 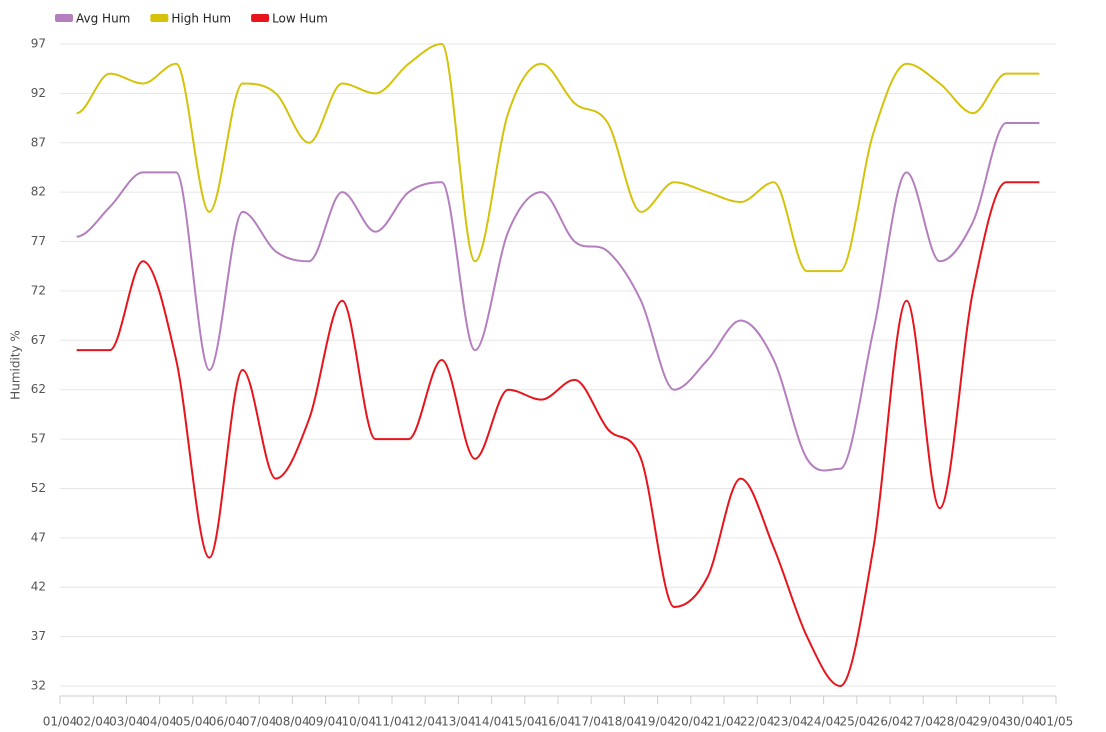 I want to click on y-axis-title: Humidity %, so click(x=16, y=365).